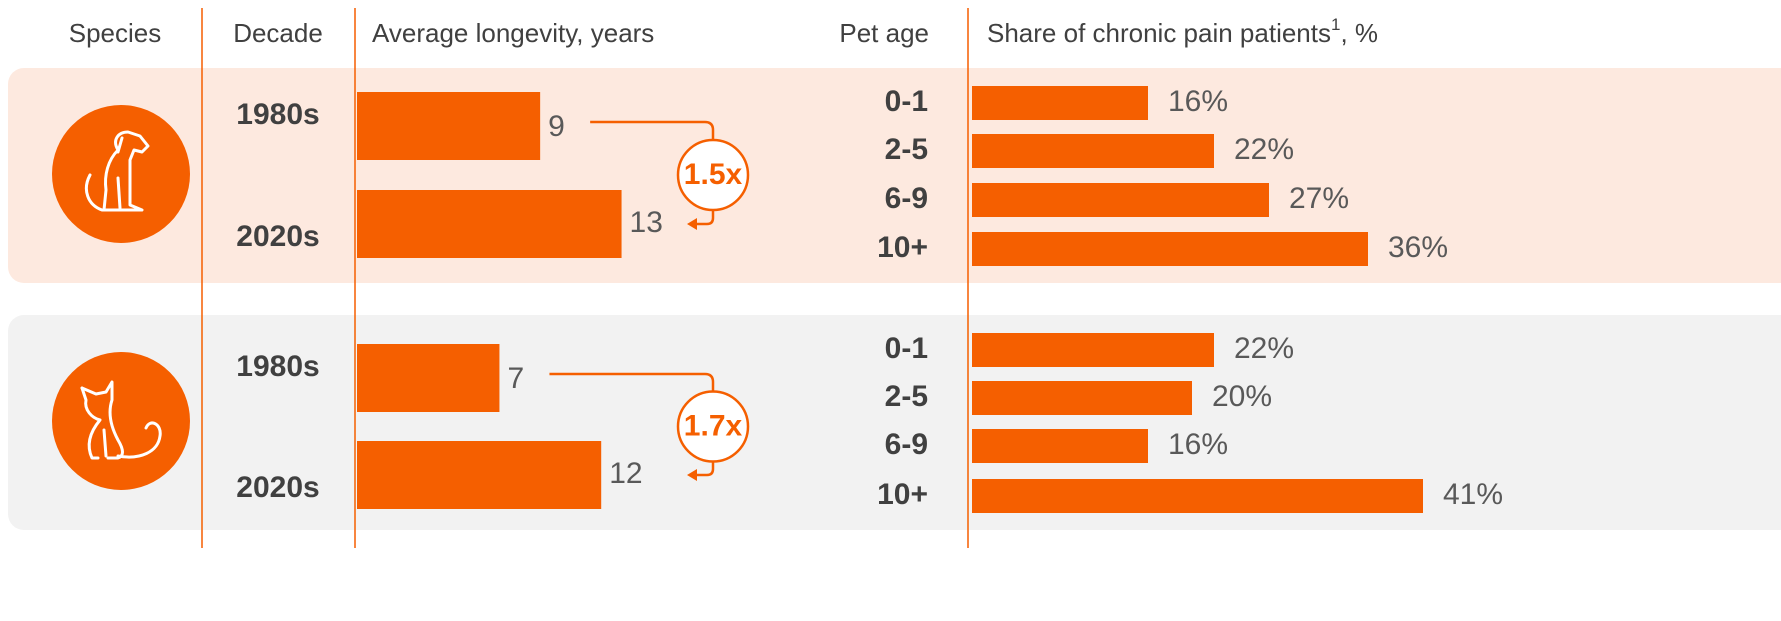  What do you see at coordinates (1159, 33) in the screenshot?
I see `header-share-text: Share of chronic pain patients` at bounding box center [1159, 33].